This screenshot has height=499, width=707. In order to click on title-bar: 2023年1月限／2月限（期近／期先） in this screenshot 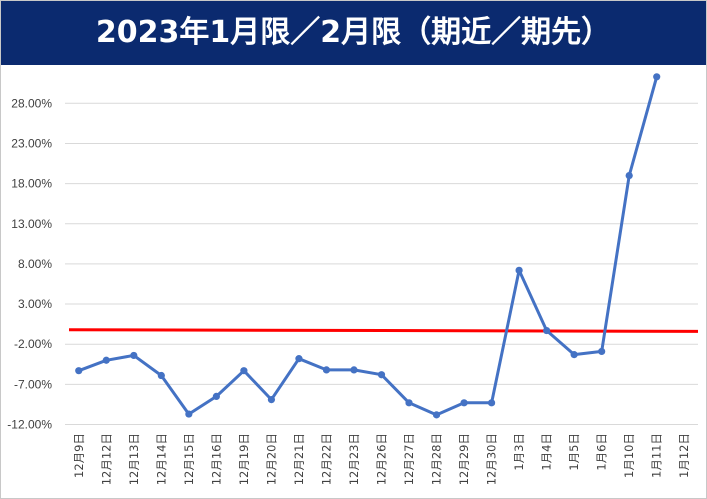, I will do `click(353, 33)`.